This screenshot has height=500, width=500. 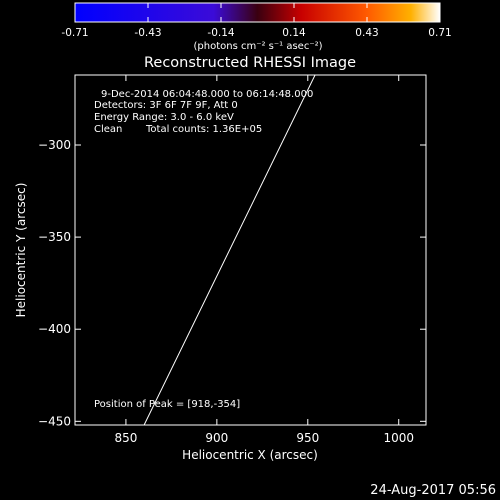 I want to click on x-tick-label: 950, so click(x=307, y=438).